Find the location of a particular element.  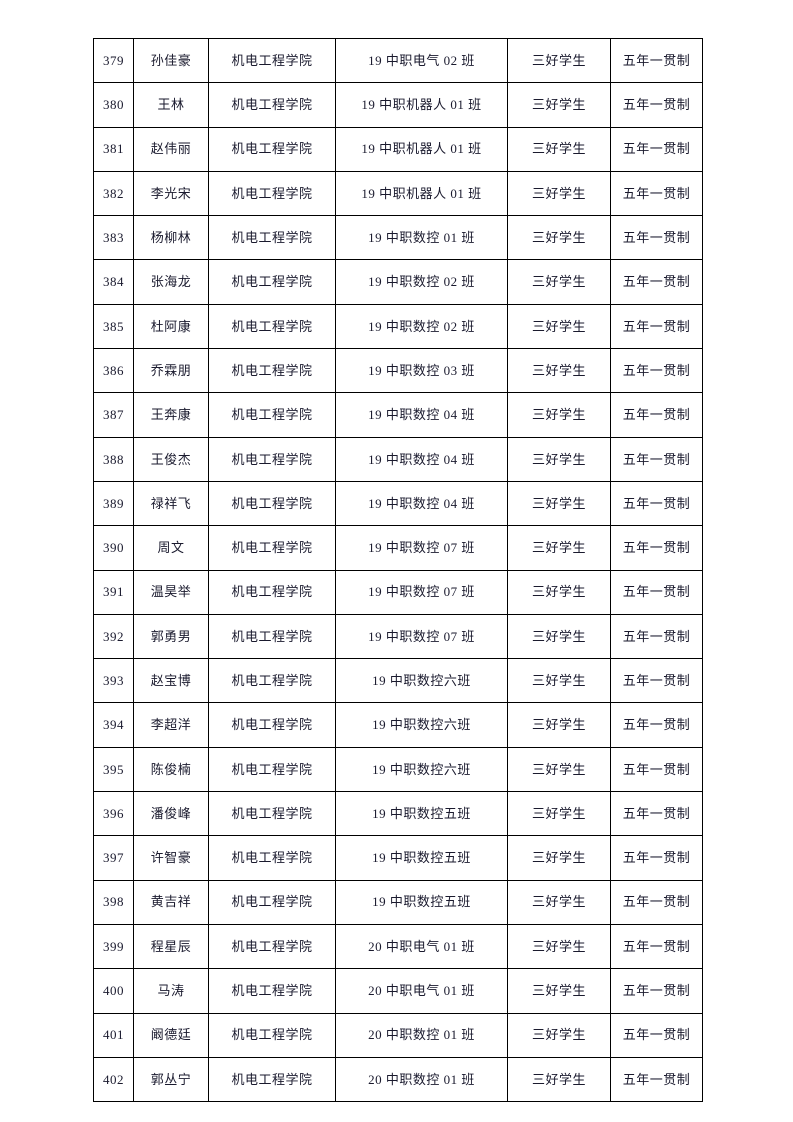

cell-student-name: 潘俊峰 is located at coordinates (171, 814).